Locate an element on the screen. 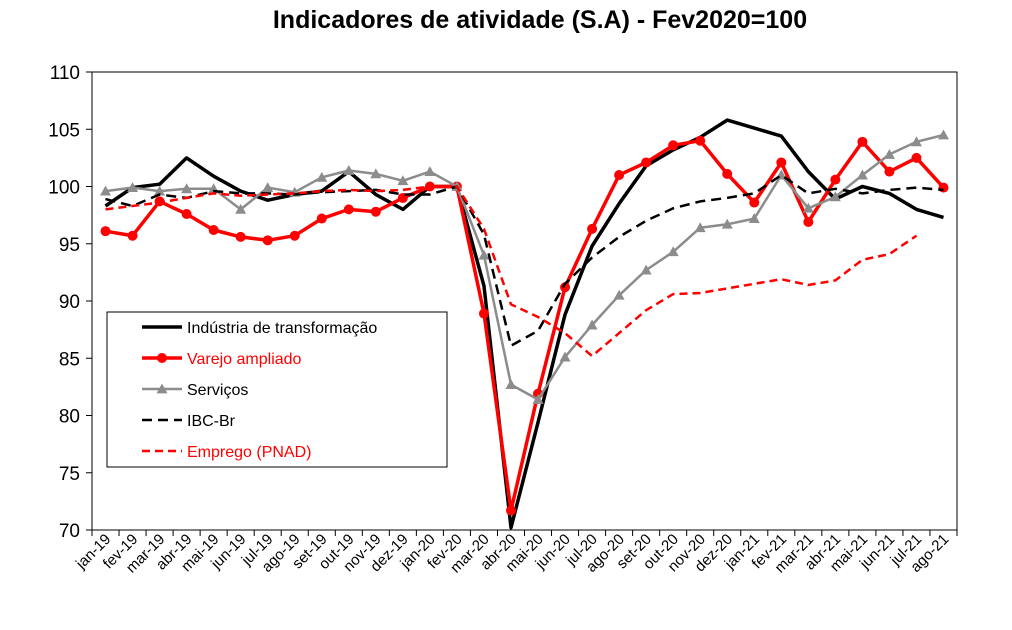 The height and width of the screenshot is (630, 1012). y-axis-ticks: 70 75 80 85 90 95 100 105 110 is located at coordinates (70, 302).